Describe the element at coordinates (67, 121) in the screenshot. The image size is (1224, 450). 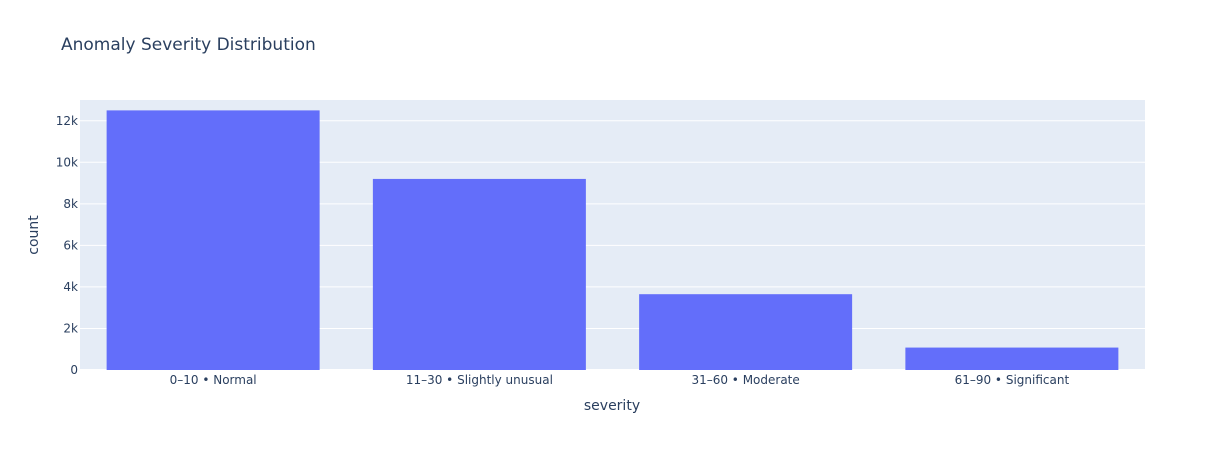
I see `y-tick-label: 12k` at that location.